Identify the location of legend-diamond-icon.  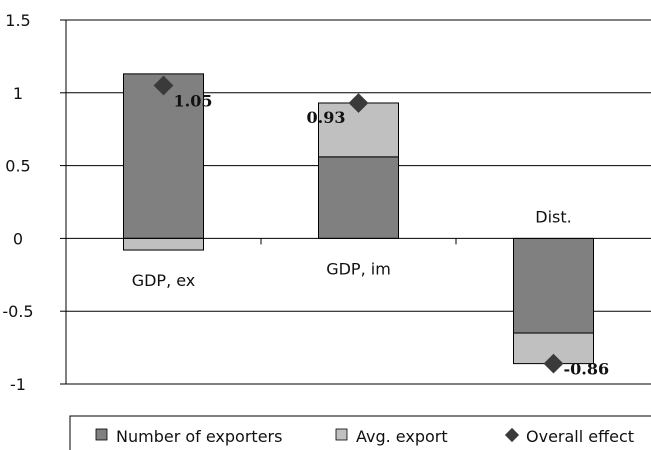
(512, 435).